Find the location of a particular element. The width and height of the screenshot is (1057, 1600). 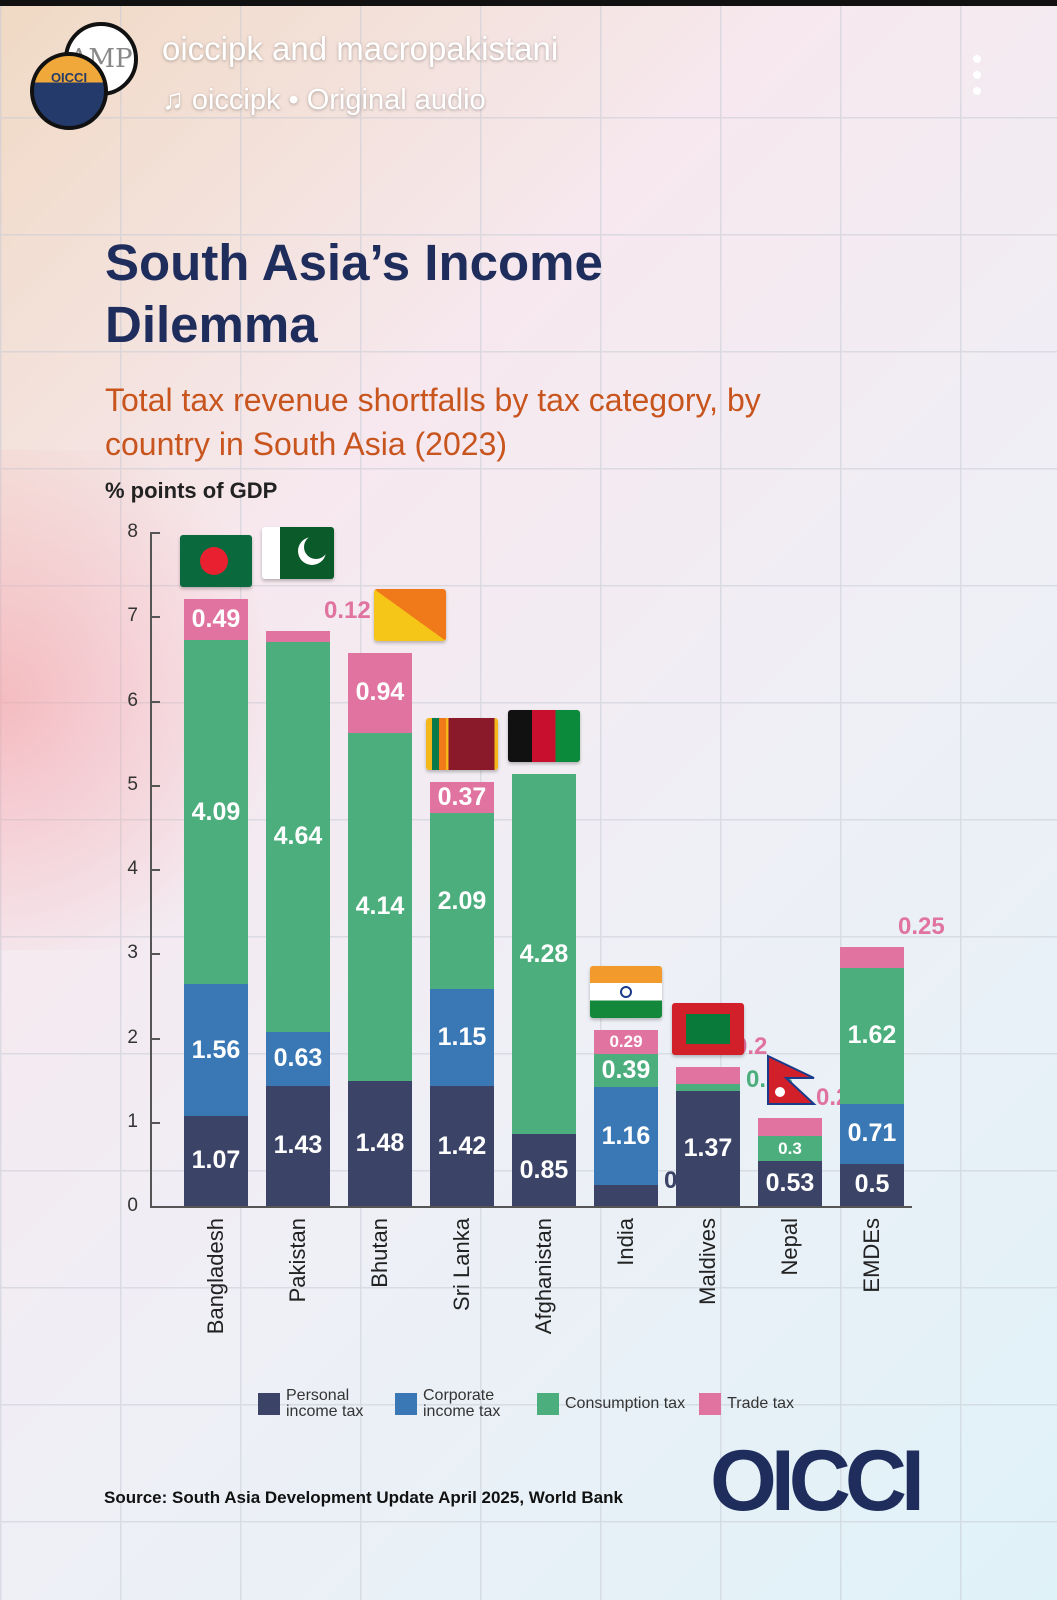

y-tick-label: 7 is located at coordinates (132, 616).